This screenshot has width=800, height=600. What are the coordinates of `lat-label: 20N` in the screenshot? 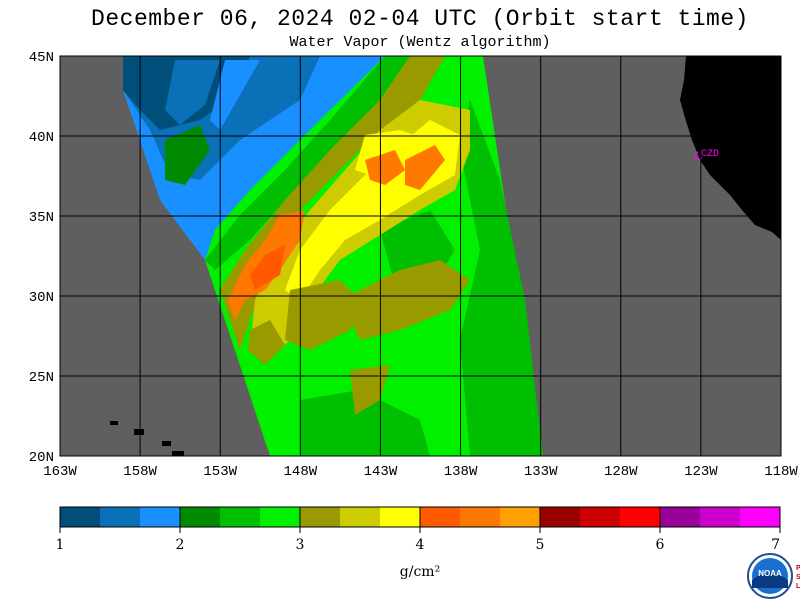 It's located at (41, 458).